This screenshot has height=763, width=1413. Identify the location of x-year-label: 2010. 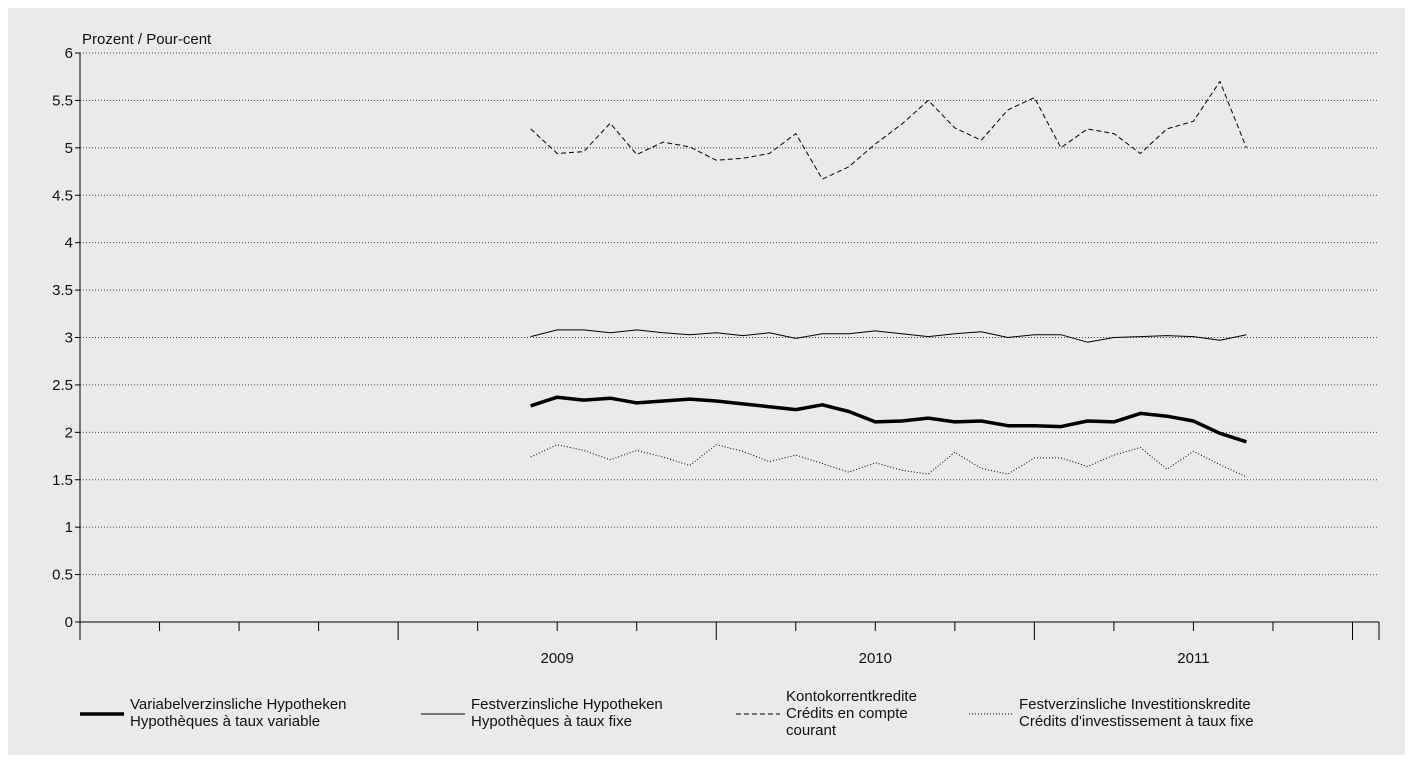
(875, 658).